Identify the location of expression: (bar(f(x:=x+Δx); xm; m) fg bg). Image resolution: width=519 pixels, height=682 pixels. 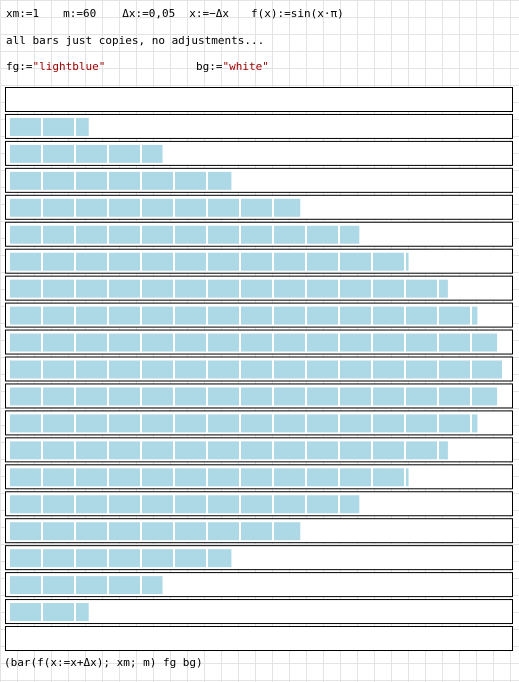
(103, 662).